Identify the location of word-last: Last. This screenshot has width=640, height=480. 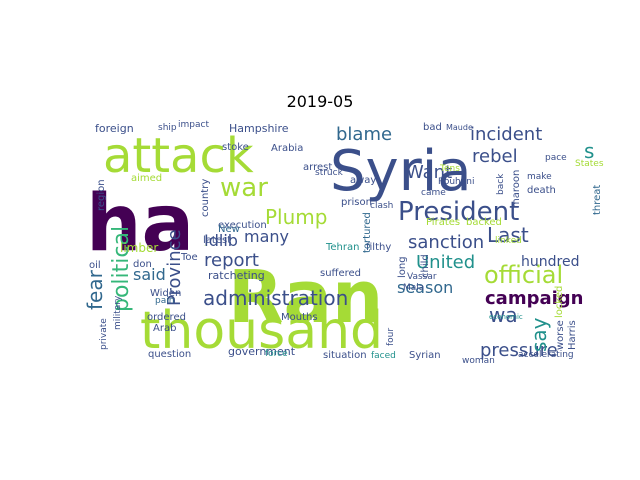
(508, 235).